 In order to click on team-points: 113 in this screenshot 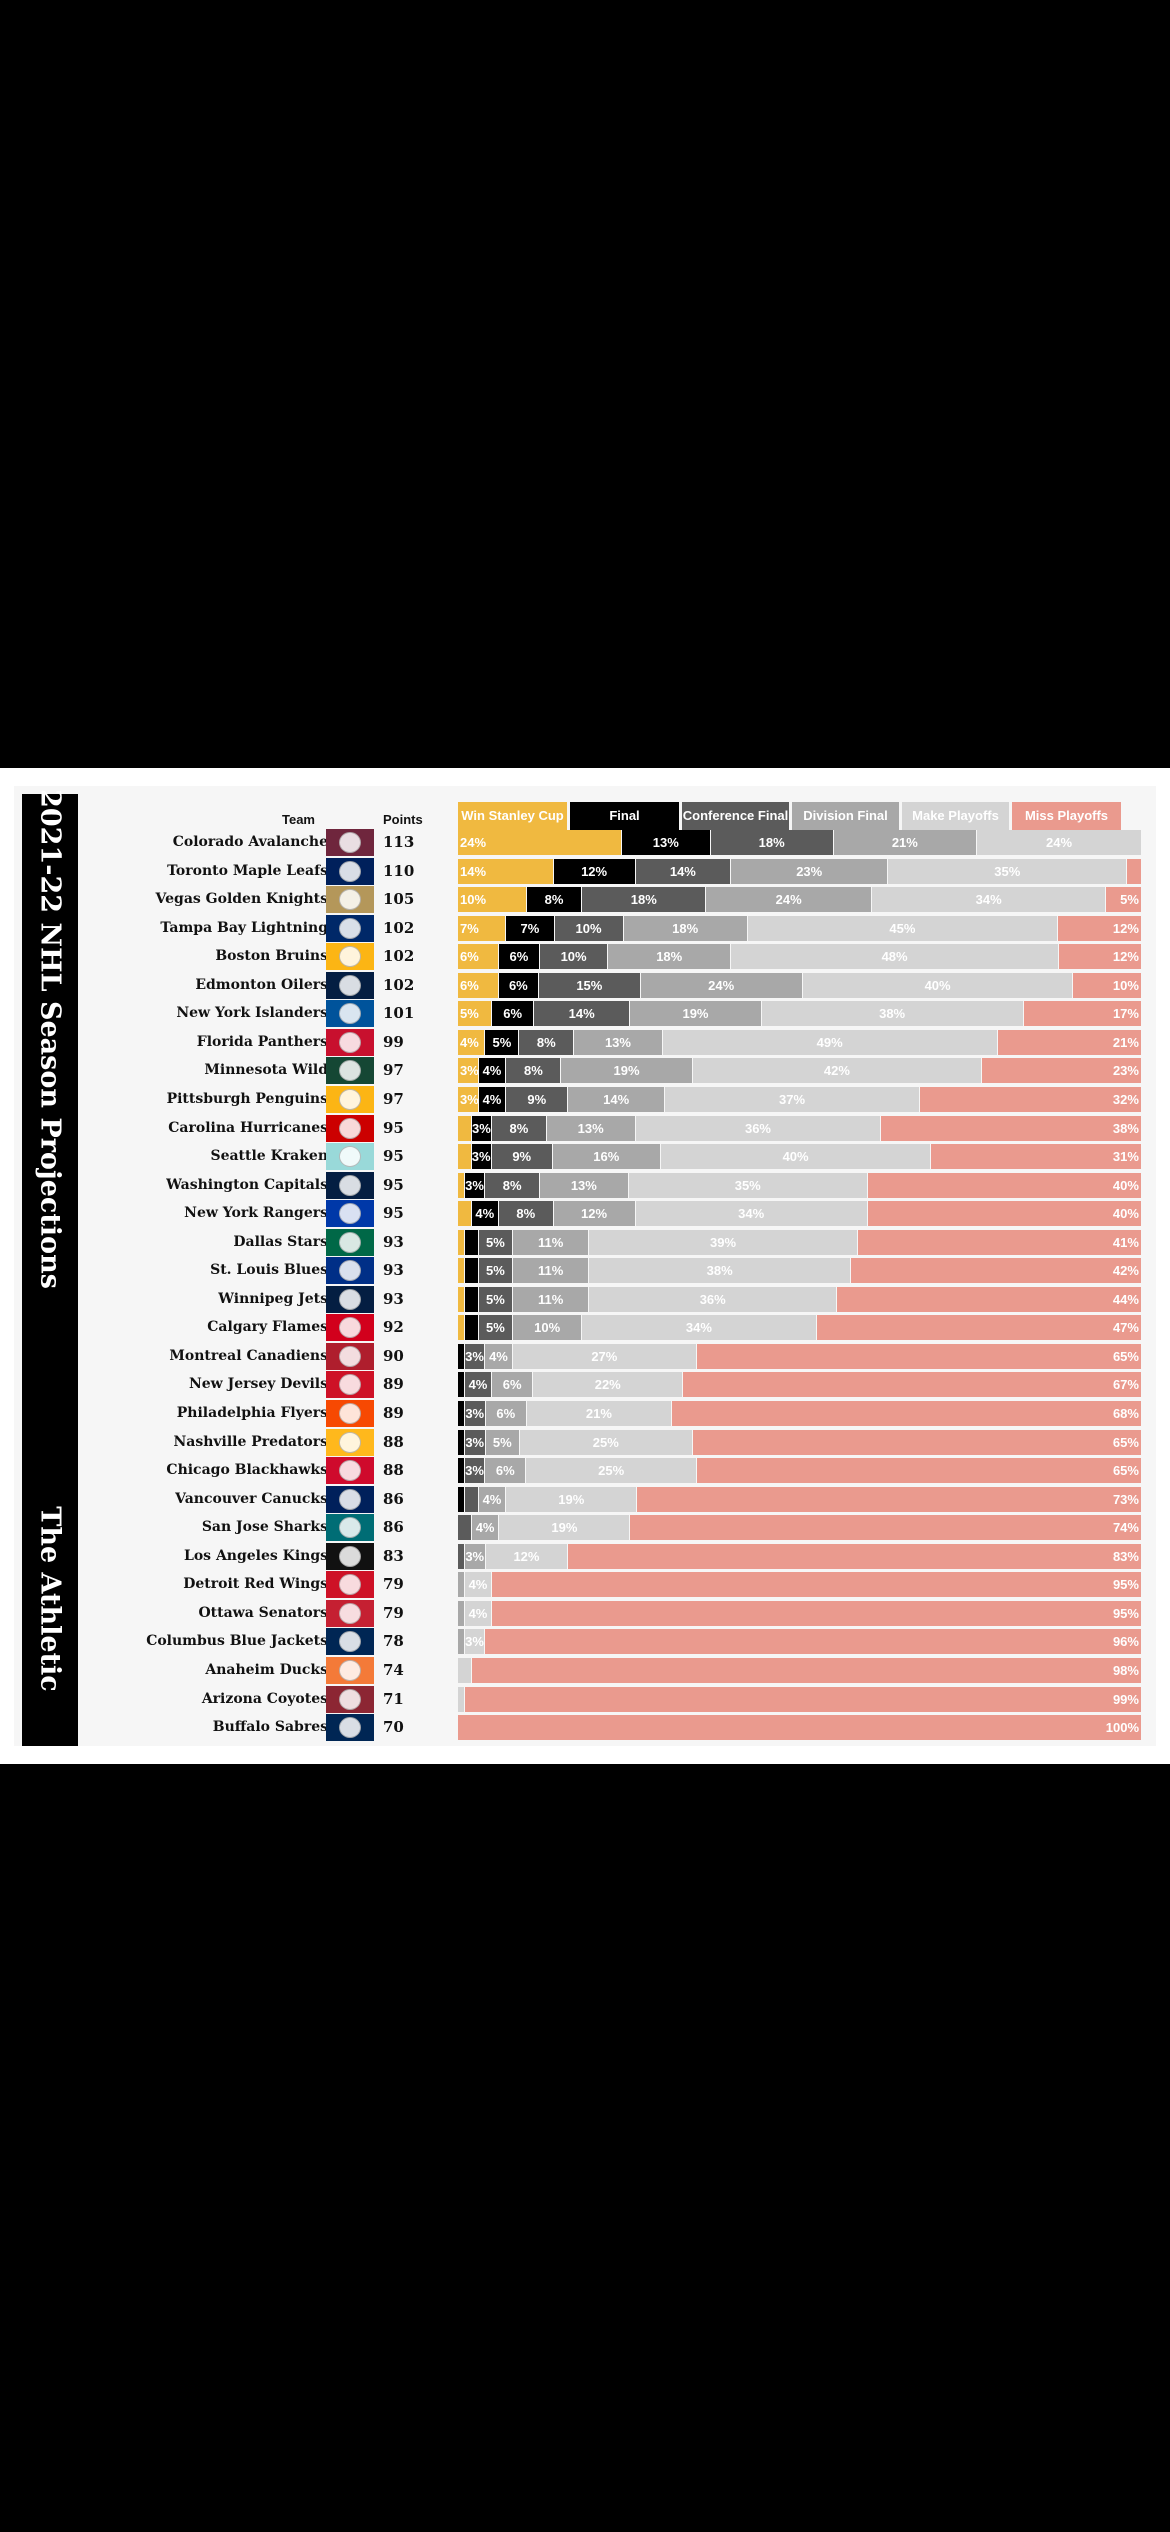, I will do `click(399, 842)`.